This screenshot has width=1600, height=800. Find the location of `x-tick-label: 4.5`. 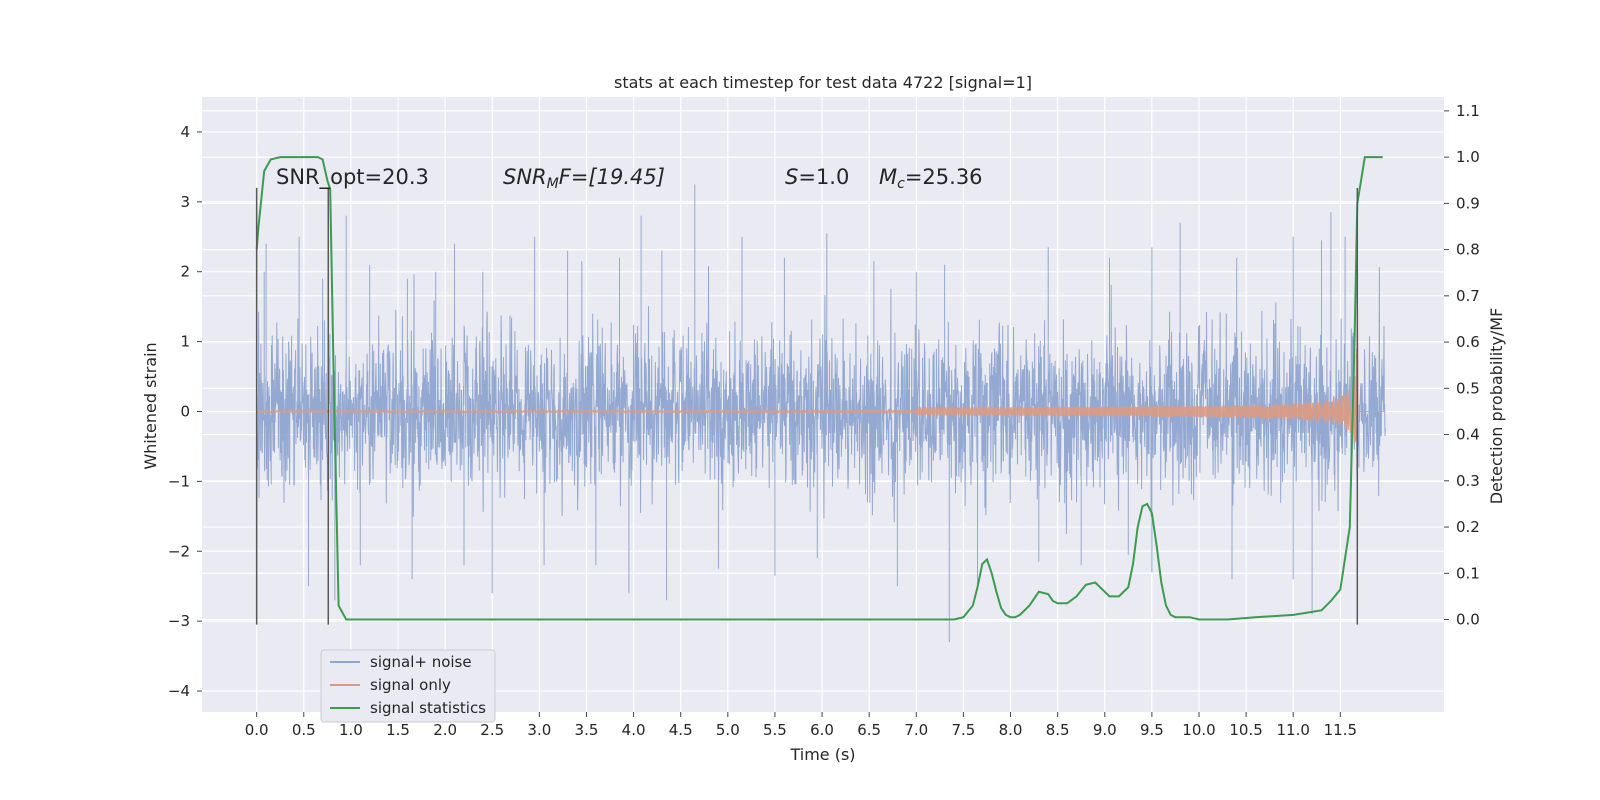

x-tick-label: 4.5 is located at coordinates (681, 730).